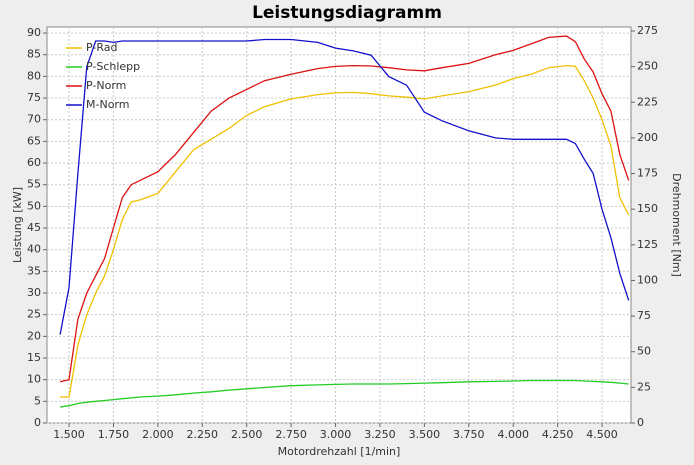 The width and height of the screenshot is (694, 465). I want to click on chart-title: Leistungsdiagramm, so click(347, 13).